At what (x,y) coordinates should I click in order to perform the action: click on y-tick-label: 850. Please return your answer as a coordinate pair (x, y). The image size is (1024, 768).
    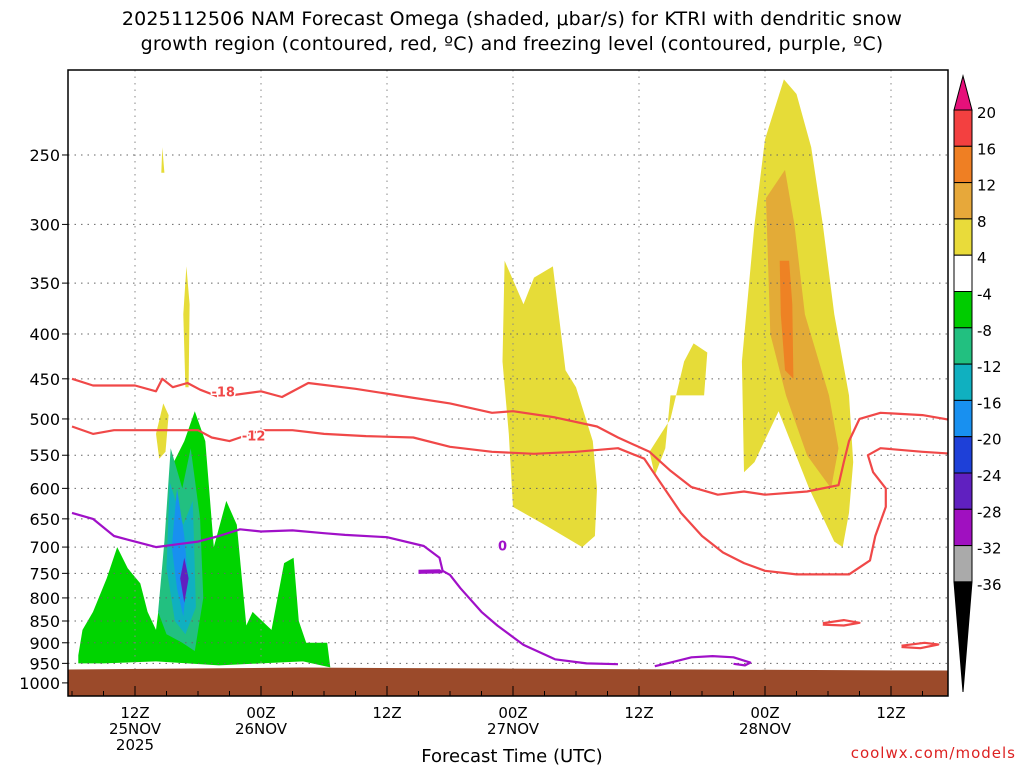
    Looking at the image, I should click on (44, 621).